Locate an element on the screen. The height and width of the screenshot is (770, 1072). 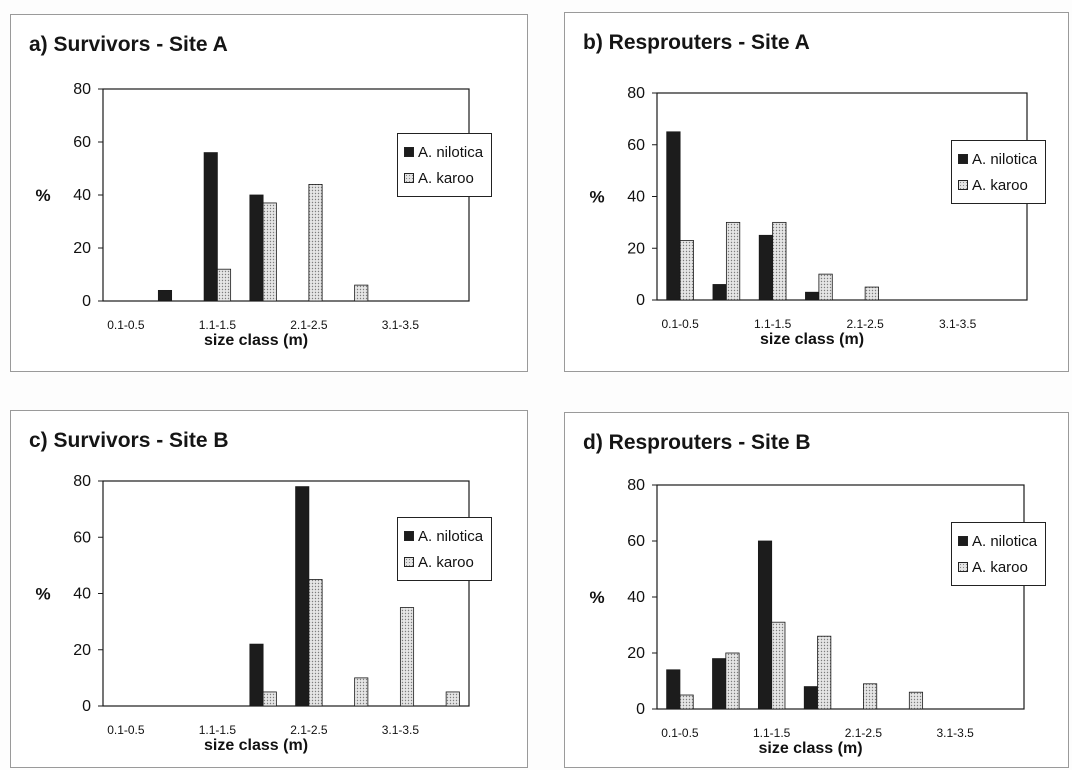
chart-title: b) Resprouters - Site A is located at coordinates (696, 42).